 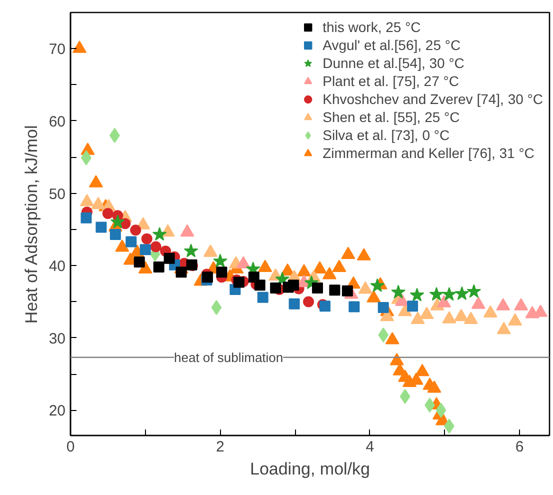 I want to click on y-tick-label: 70, so click(x=57, y=49).